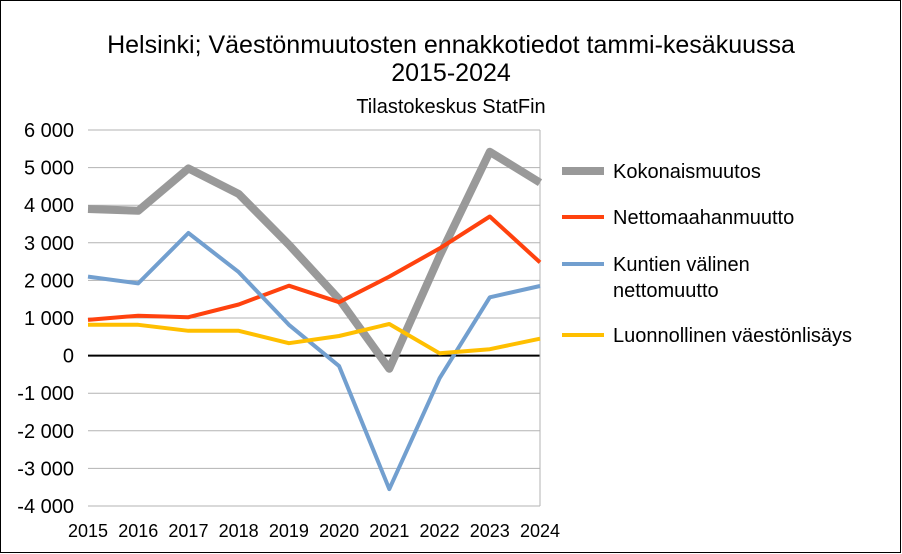 The width and height of the screenshot is (902, 554). What do you see at coordinates (703, 218) in the screenshot?
I see `legend-label-1: Nettomaahanmuutto` at bounding box center [703, 218].